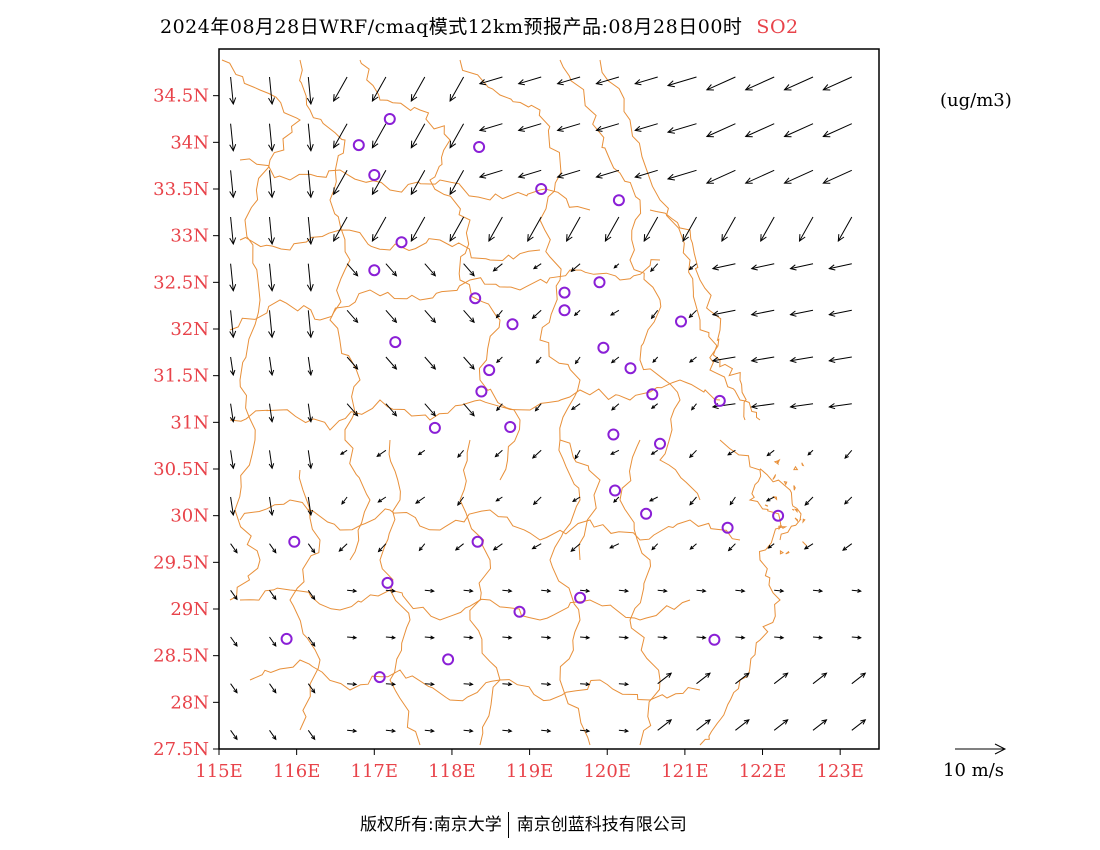  I want to click on longitude-axis: 115E 116E 117E 118E 119E 120E 121E 122E 123E, so click(529, 765).